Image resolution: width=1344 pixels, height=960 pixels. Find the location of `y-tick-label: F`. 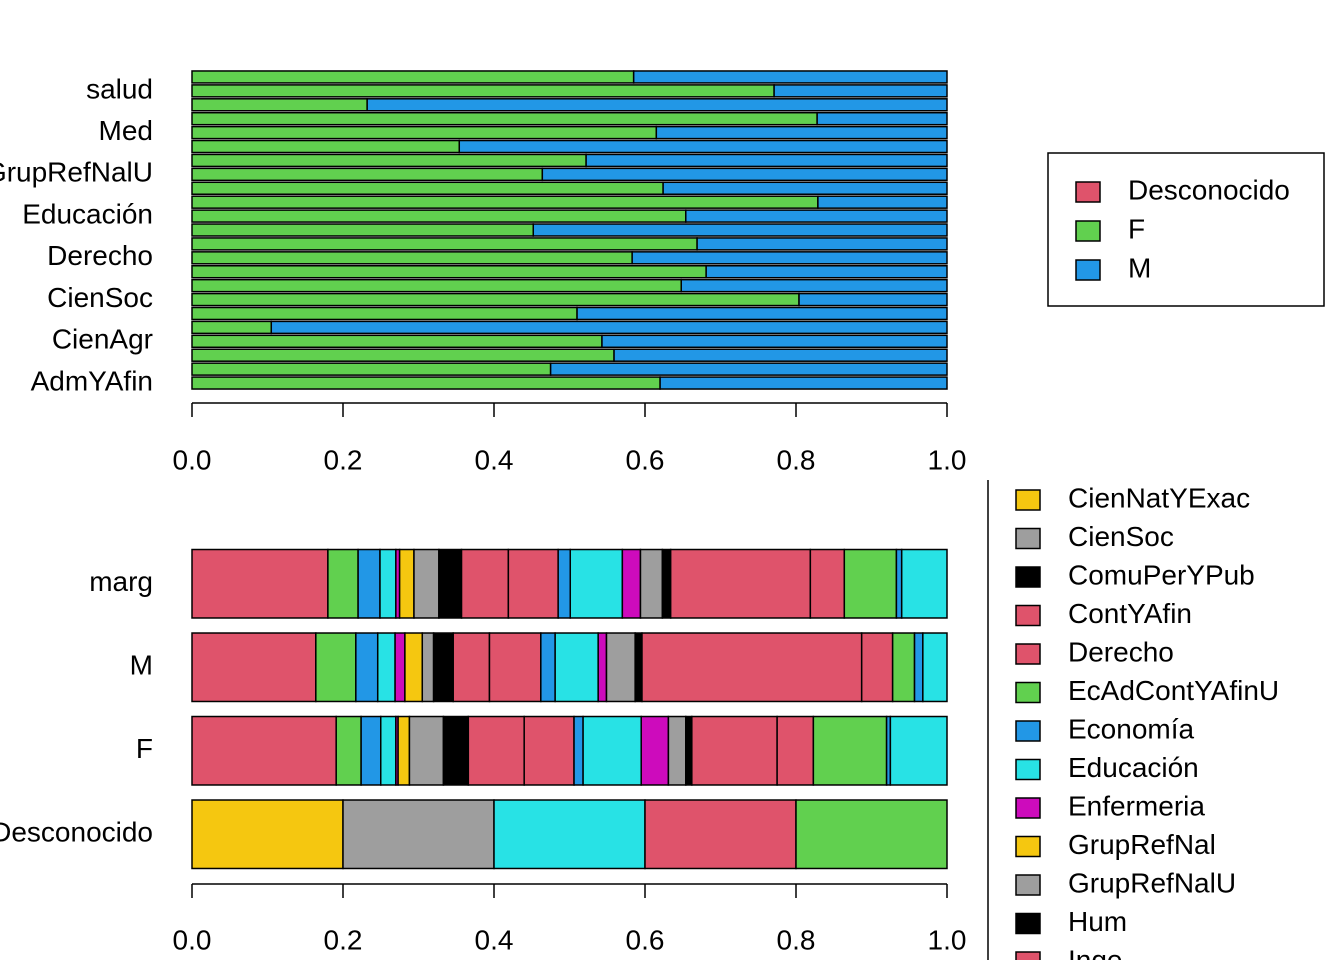

y-tick-label: F is located at coordinates (144, 748).